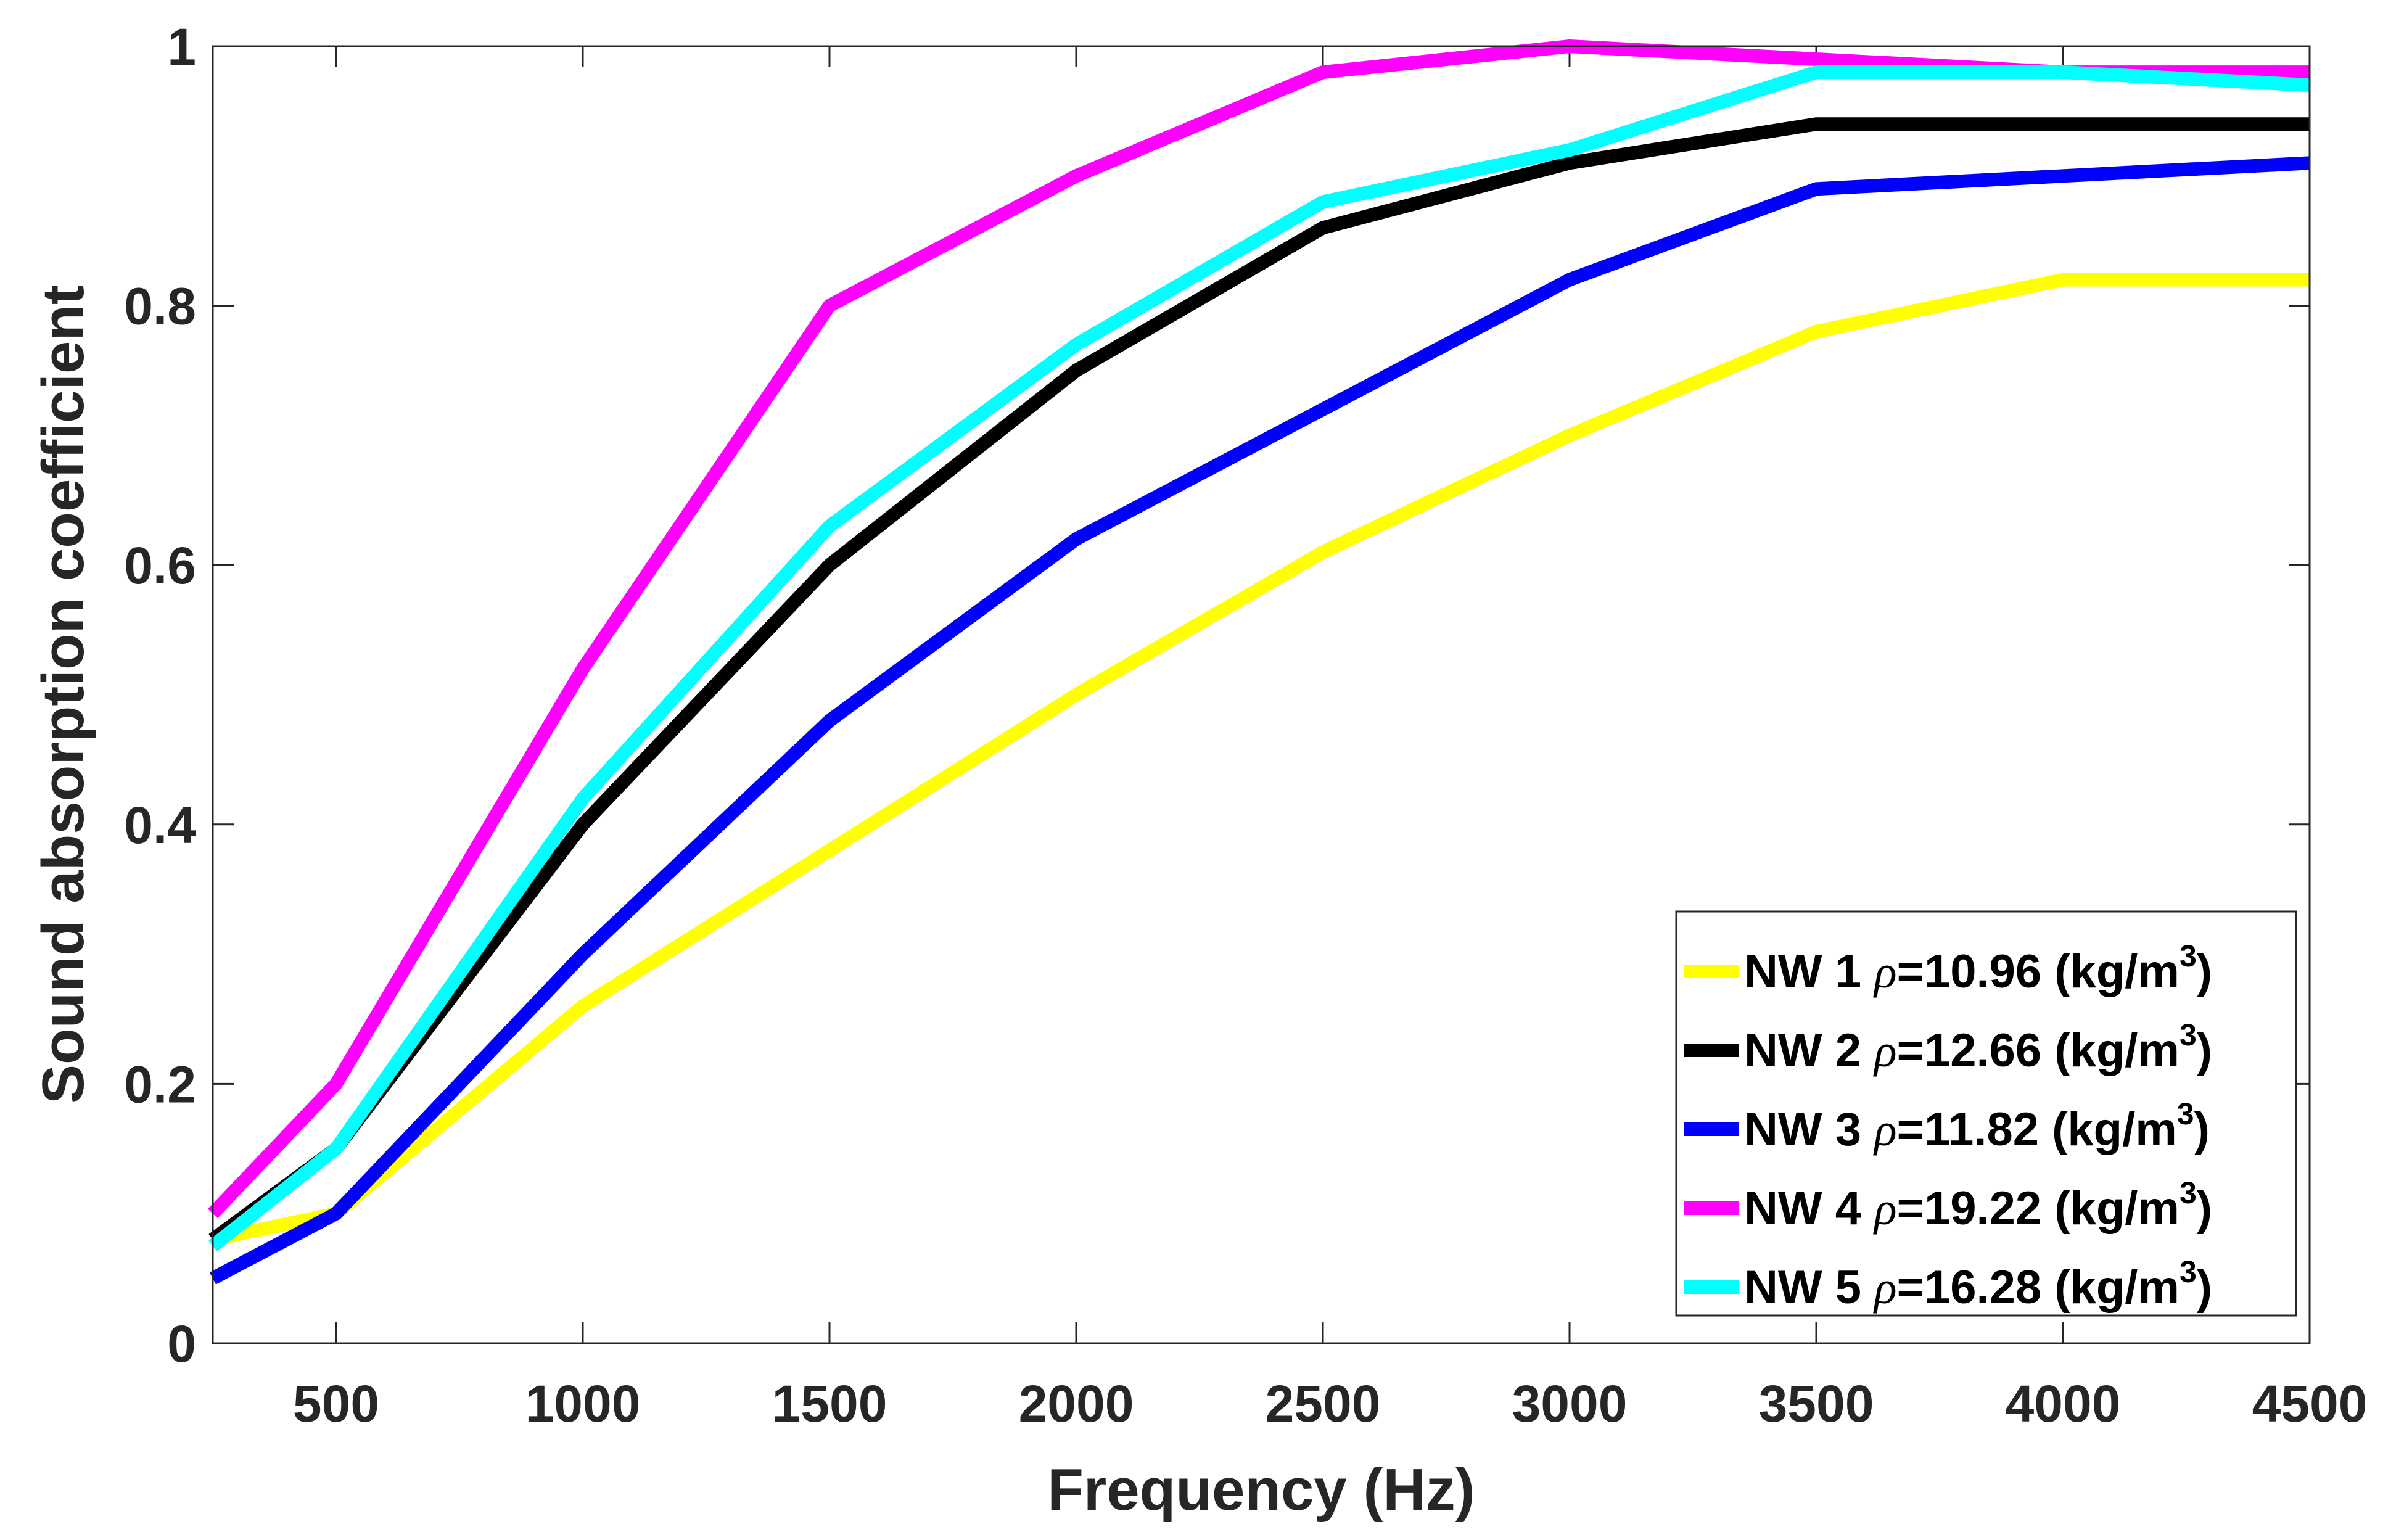 The width and height of the screenshot is (2404, 1540). I want to click on legend-box, so click(1986, 1113).